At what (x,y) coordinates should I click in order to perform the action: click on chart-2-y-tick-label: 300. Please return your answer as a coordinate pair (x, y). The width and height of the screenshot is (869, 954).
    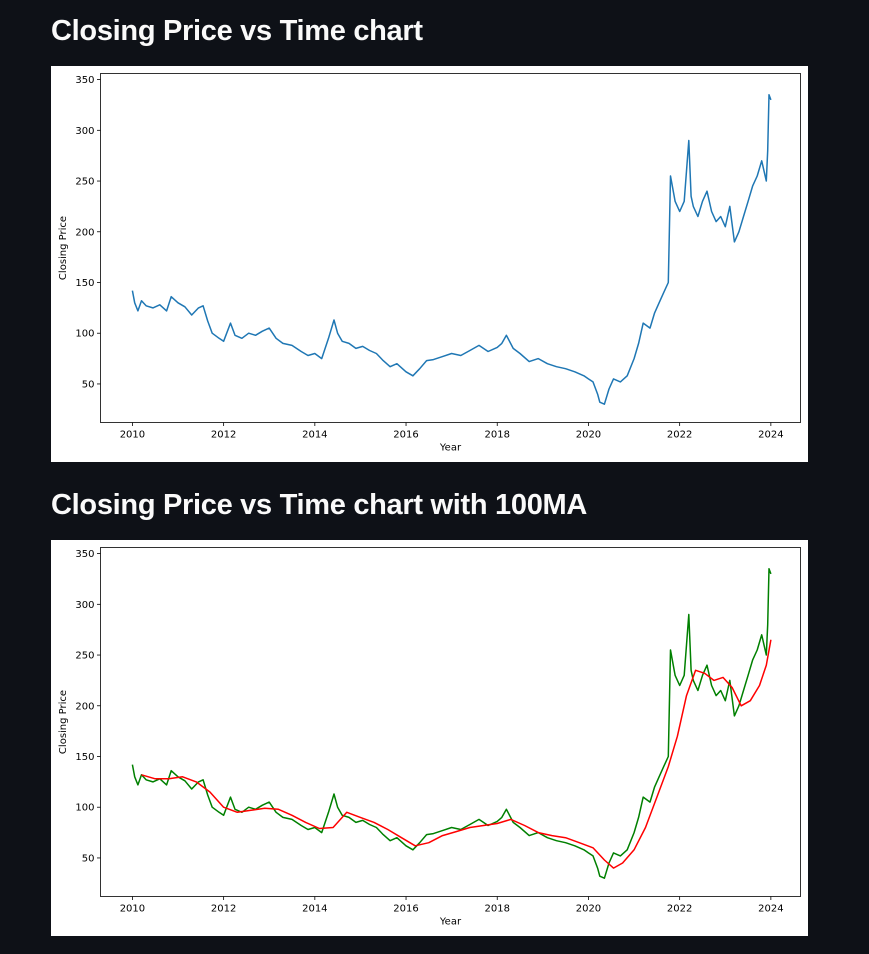
    Looking at the image, I should click on (84, 605).